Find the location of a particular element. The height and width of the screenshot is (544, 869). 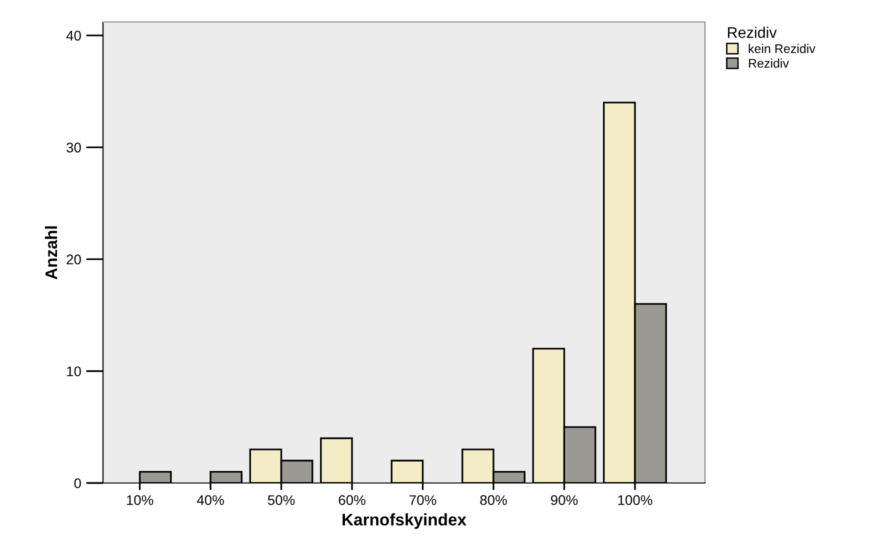

y-tick-label: 0 is located at coordinates (77, 483).